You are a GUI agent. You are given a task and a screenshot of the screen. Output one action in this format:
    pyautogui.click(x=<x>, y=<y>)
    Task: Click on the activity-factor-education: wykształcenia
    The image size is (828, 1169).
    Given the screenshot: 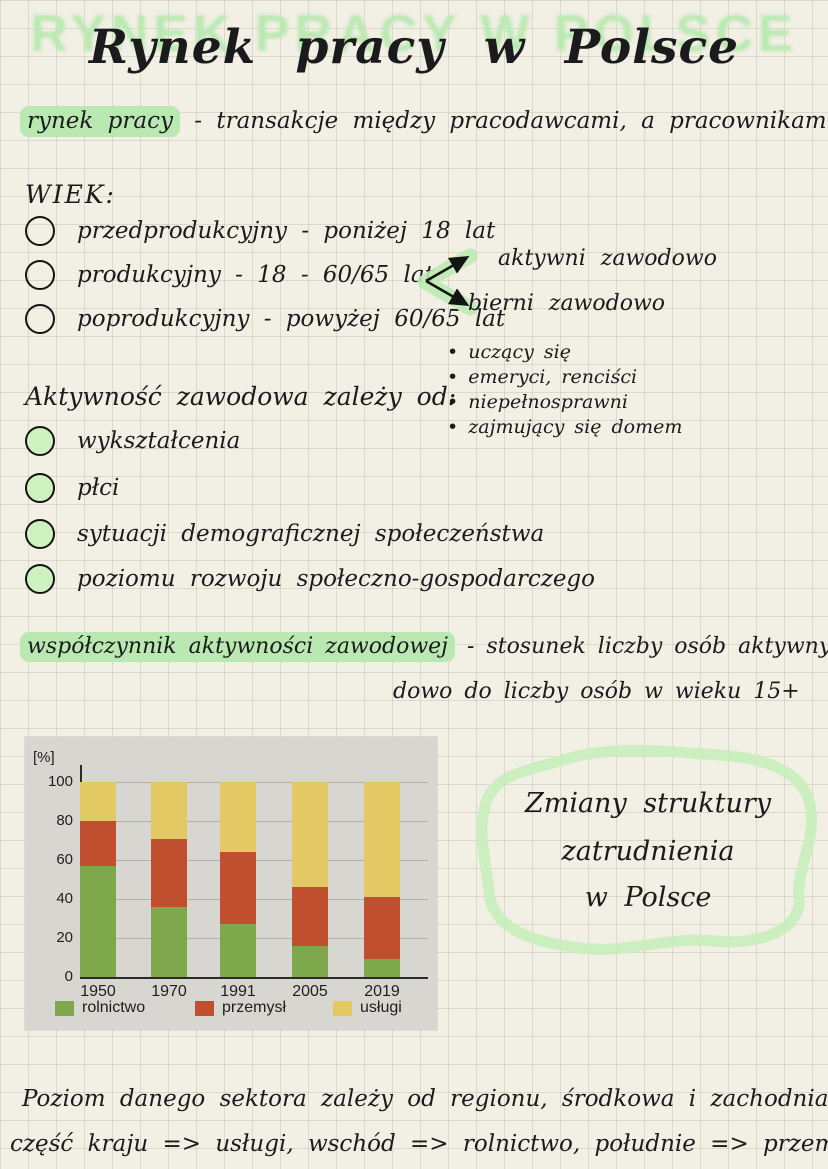 What is the action you would take?
    pyautogui.click(x=132, y=441)
    